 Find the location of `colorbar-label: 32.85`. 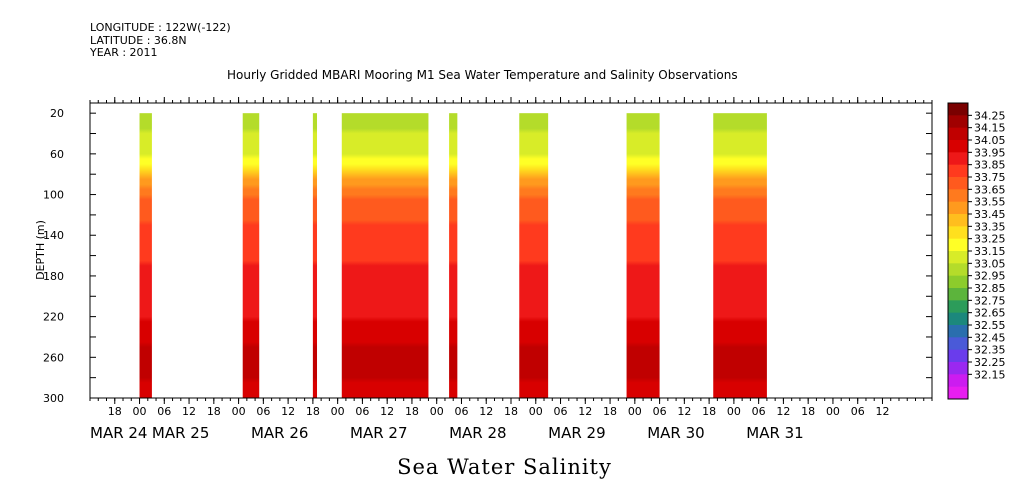

colorbar-label: 32.85 is located at coordinates (990, 288).